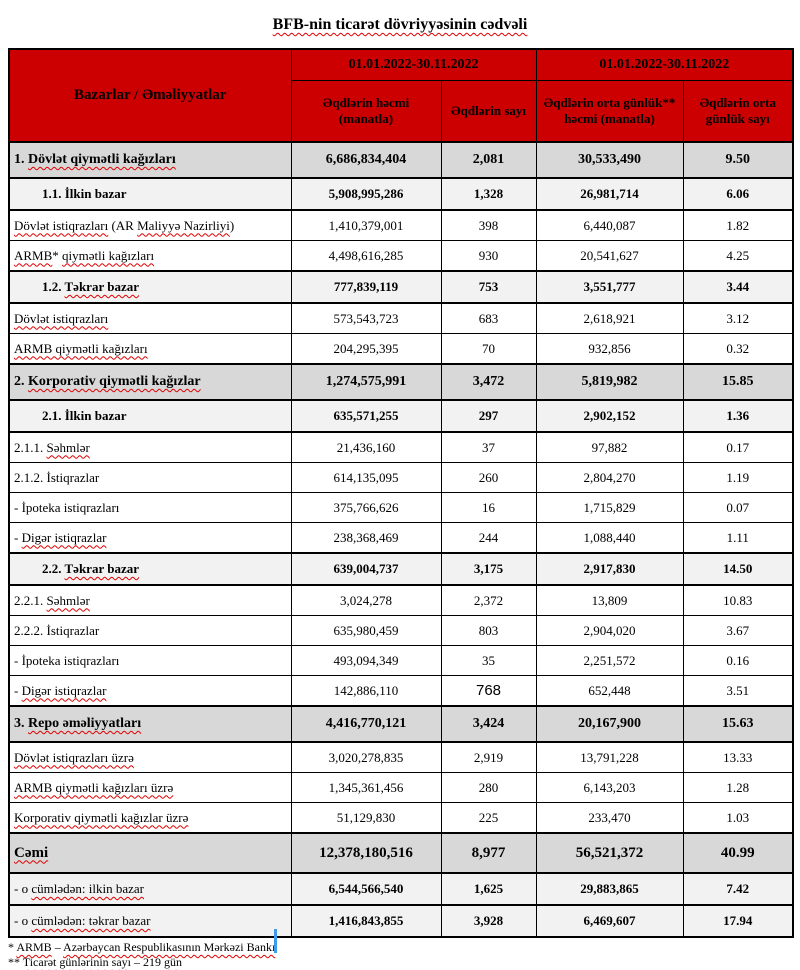 The width and height of the screenshot is (800, 970). What do you see at coordinates (108, 255) in the screenshot?
I see `spellcheck-flagged-text: qiymətli kağızları` at bounding box center [108, 255].